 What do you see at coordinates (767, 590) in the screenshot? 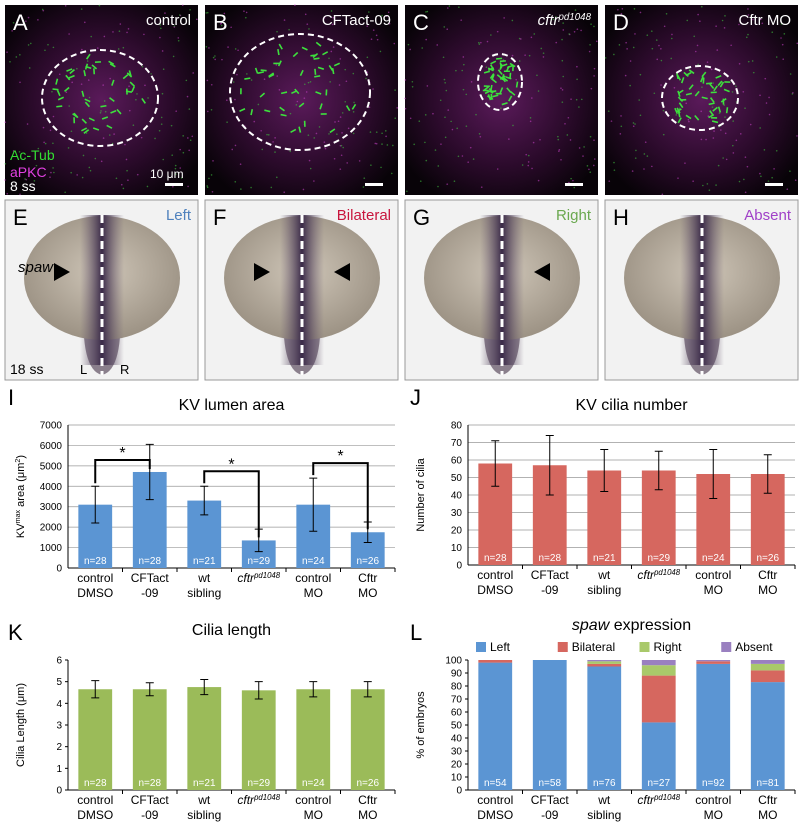
I see `x-tick-label: MO` at bounding box center [767, 590].